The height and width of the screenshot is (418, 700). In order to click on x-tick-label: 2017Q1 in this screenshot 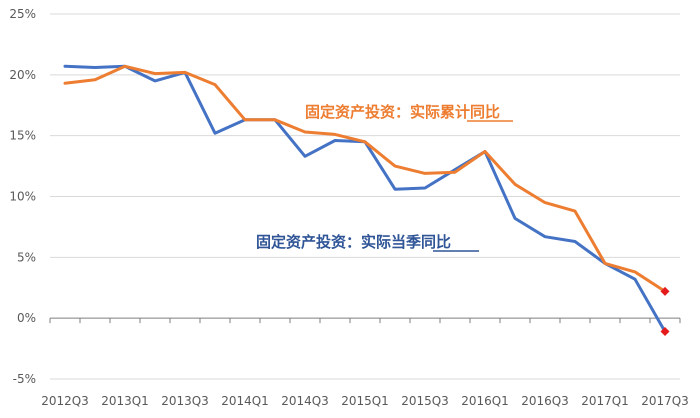, I will do `click(605, 401)`.